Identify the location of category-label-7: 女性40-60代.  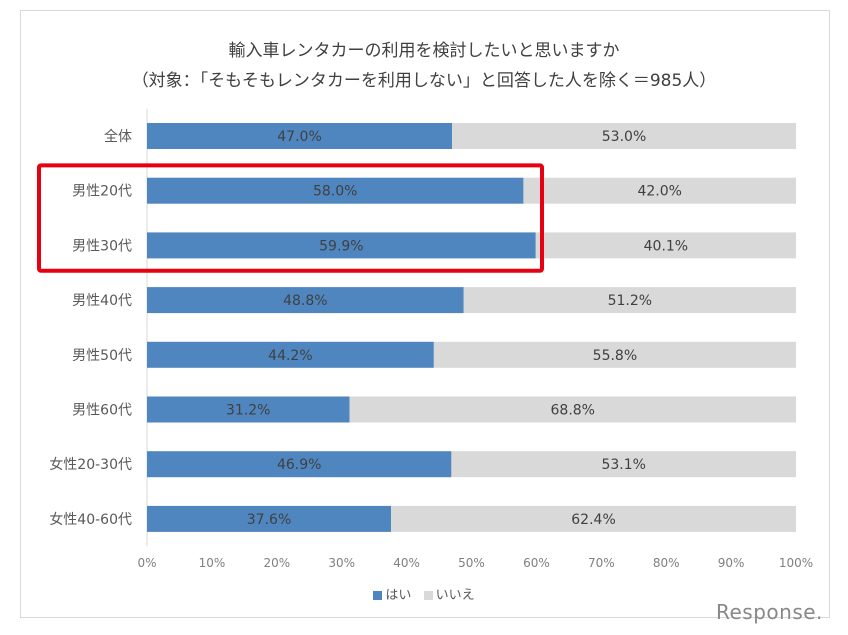
(90, 519).